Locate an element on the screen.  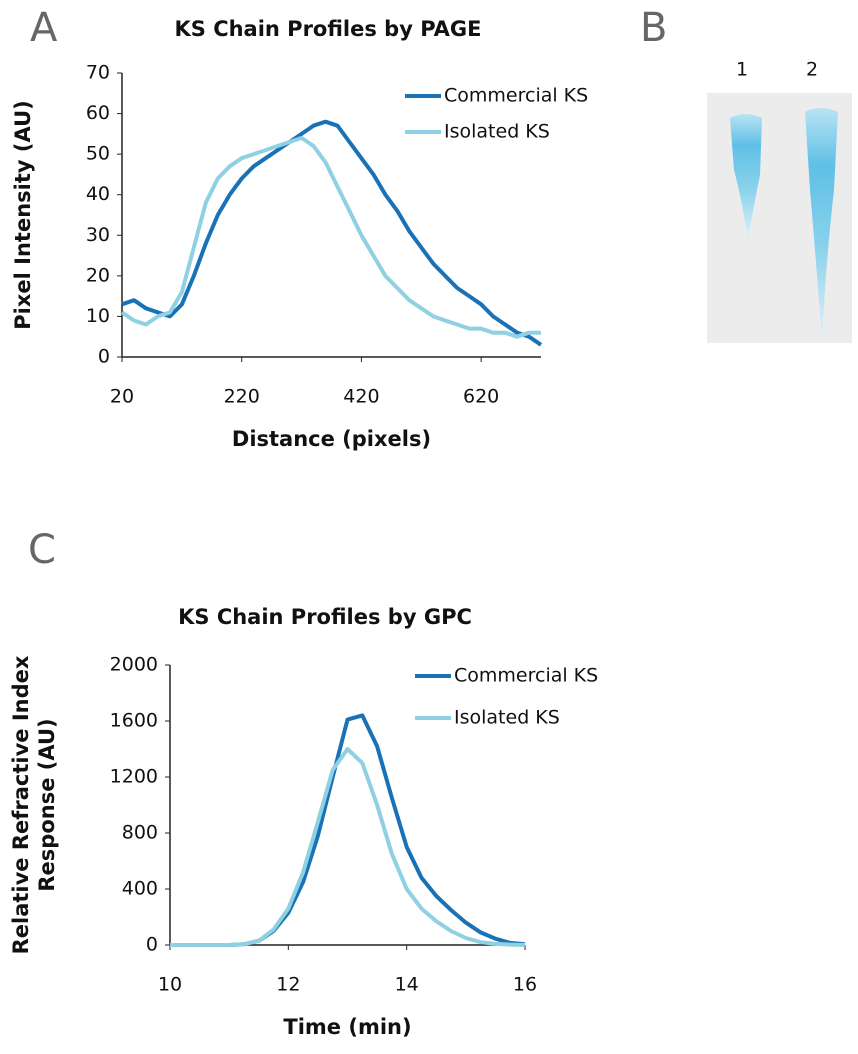
lane-label: 2 is located at coordinates (812, 70).